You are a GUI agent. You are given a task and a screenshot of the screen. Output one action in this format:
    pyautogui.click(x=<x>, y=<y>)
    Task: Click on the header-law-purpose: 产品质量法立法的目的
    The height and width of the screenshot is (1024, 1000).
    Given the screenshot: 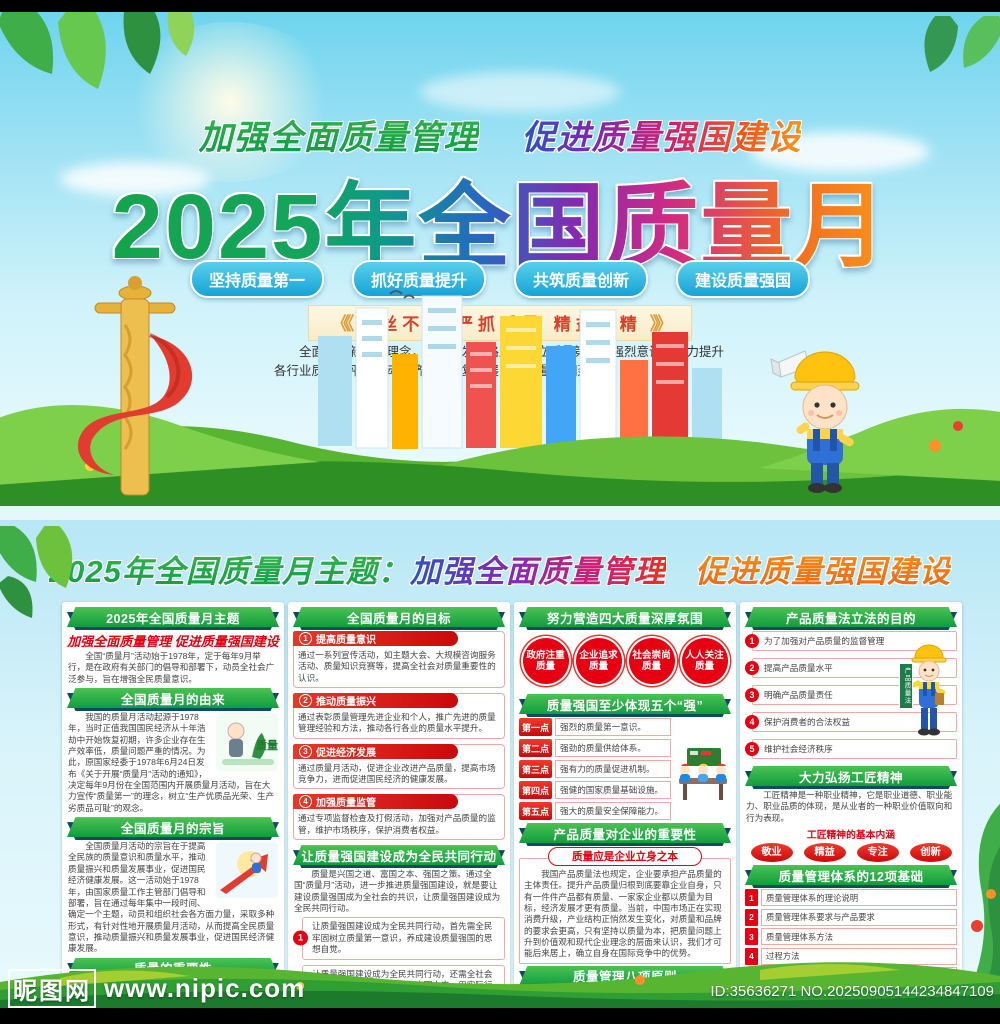 What is the action you would take?
    pyautogui.click(x=851, y=617)
    